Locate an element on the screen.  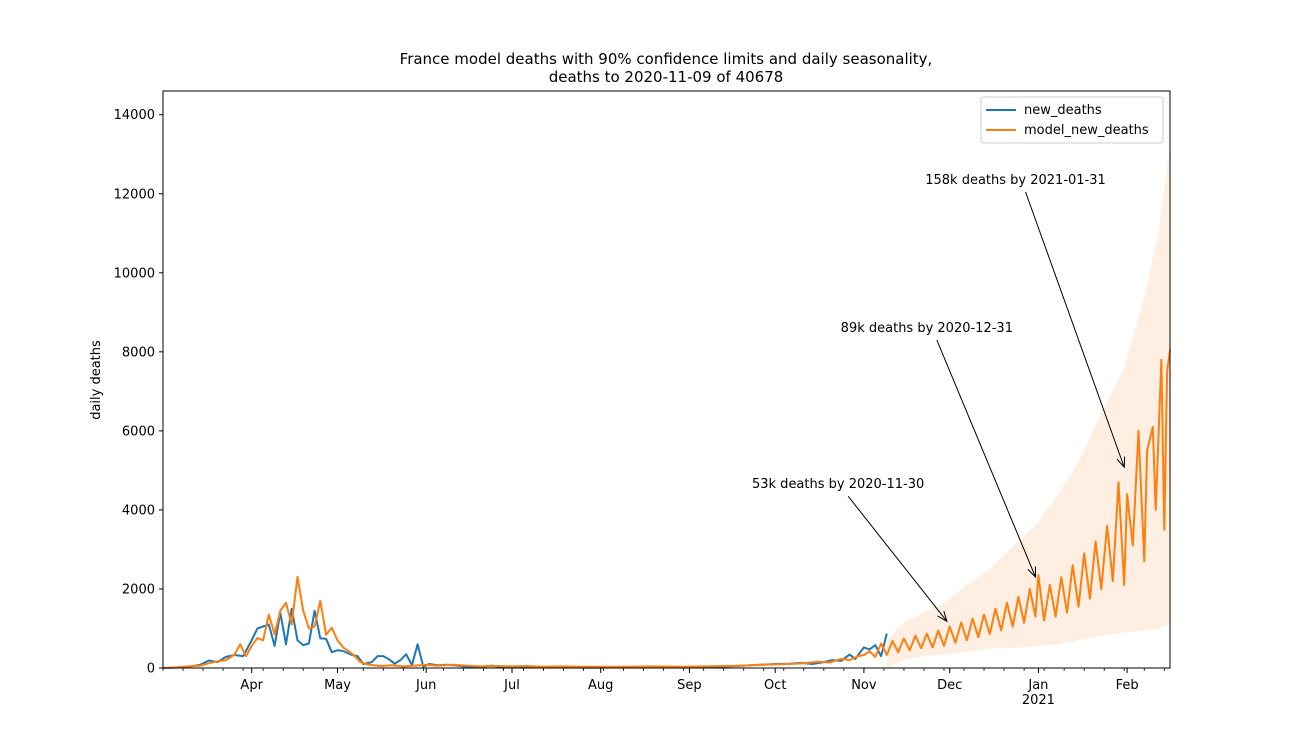
x-tick-label: Sep is located at coordinates (689, 685).